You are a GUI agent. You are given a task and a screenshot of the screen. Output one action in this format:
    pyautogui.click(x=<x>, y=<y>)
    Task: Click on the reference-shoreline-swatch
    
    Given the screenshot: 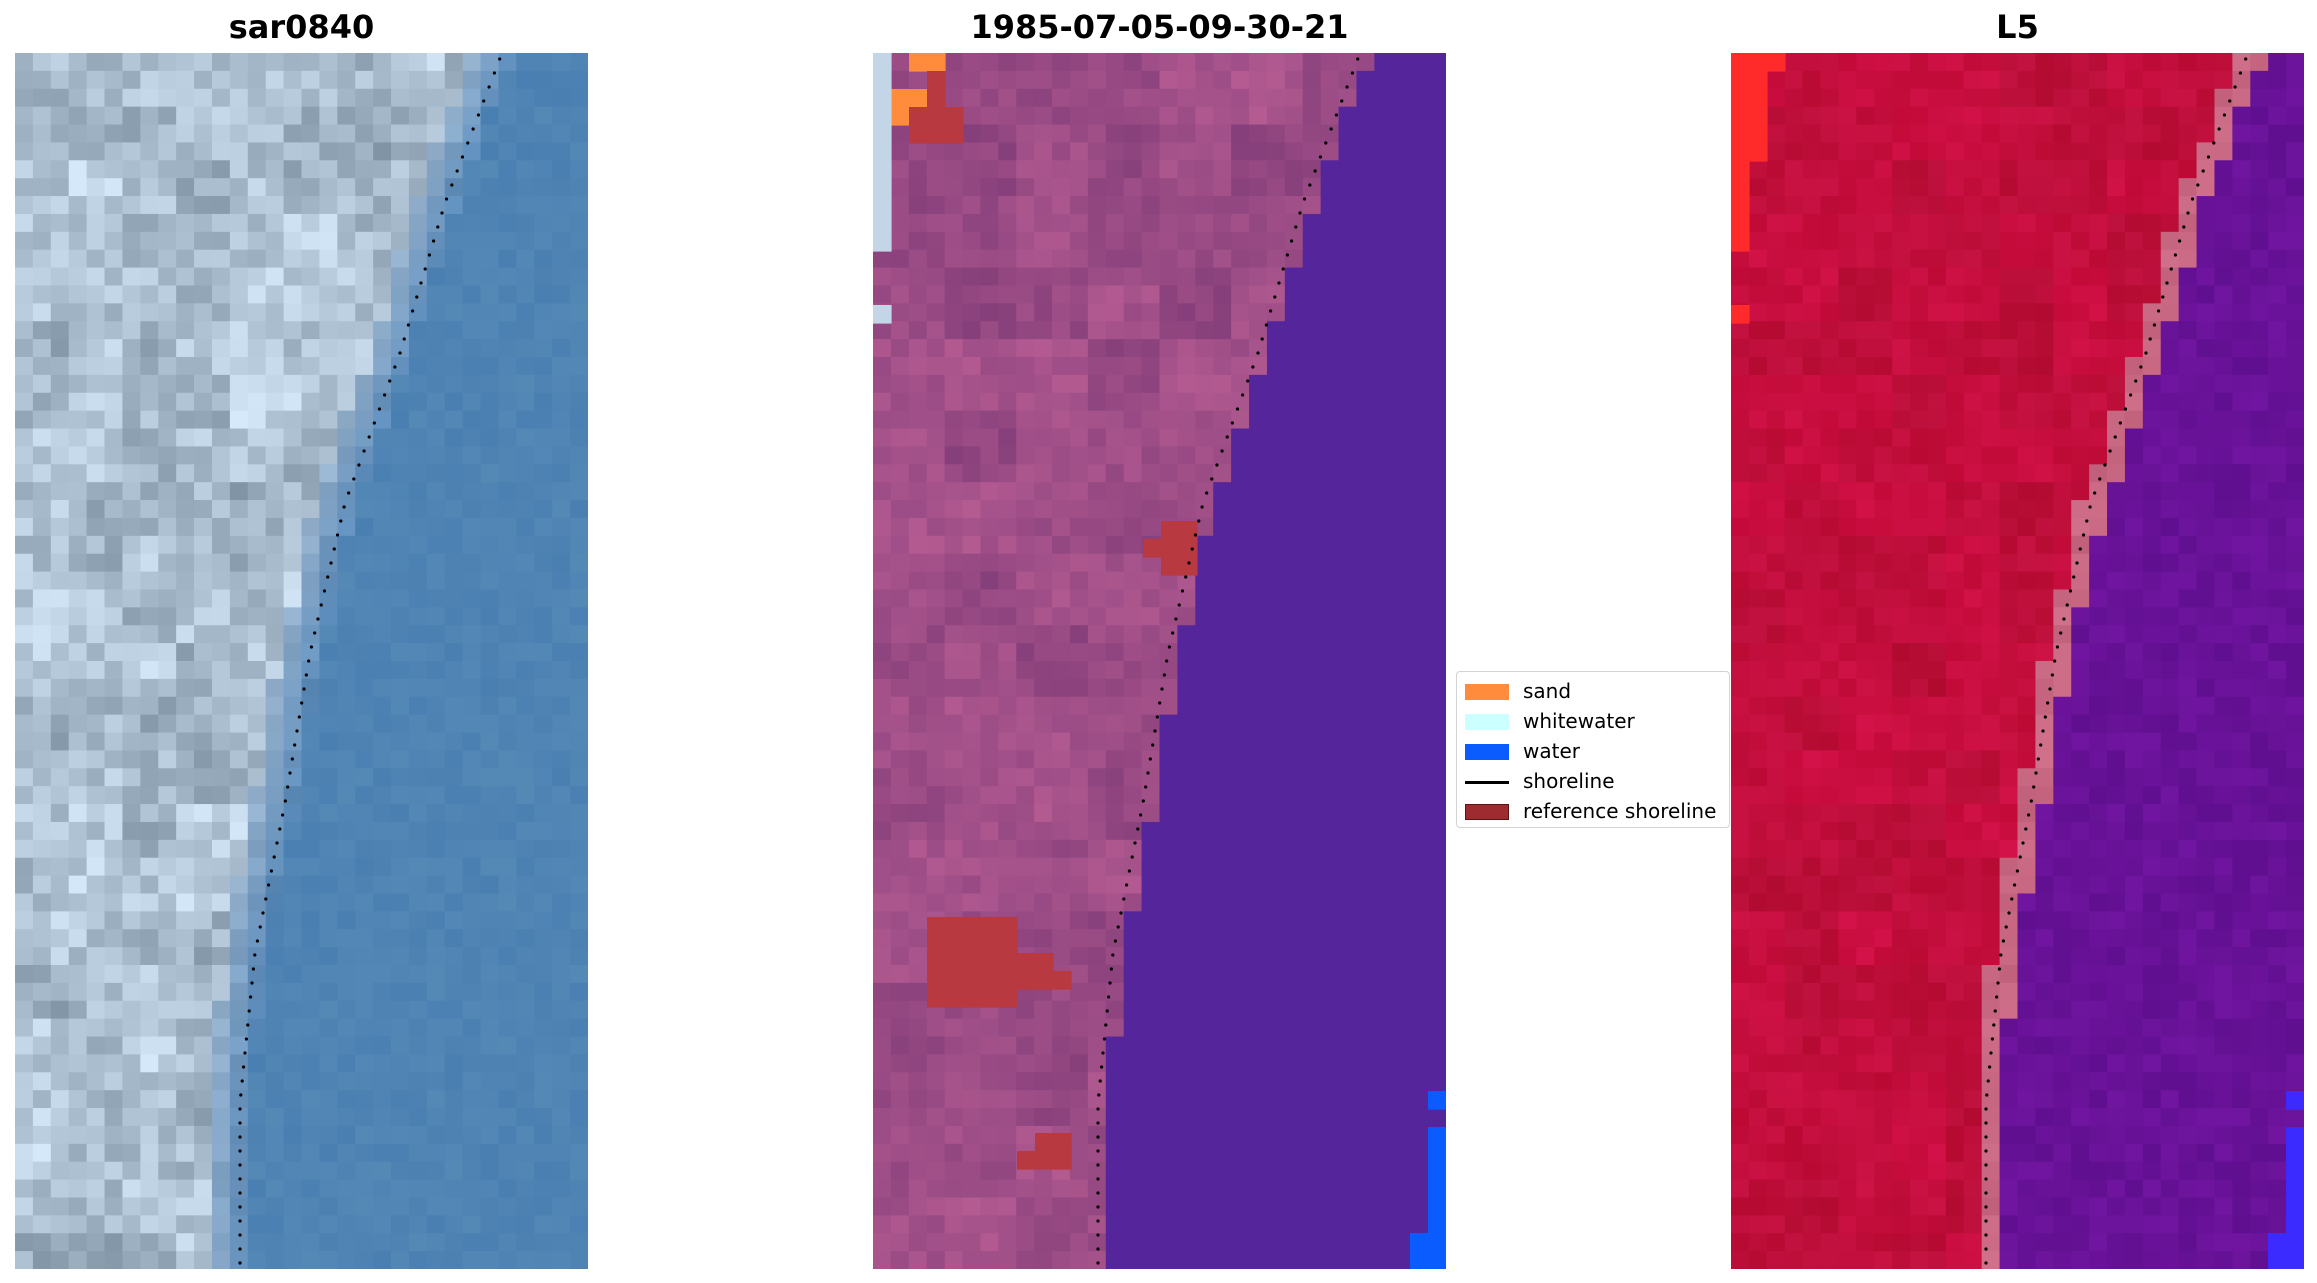 What is the action you would take?
    pyautogui.click(x=1487, y=812)
    